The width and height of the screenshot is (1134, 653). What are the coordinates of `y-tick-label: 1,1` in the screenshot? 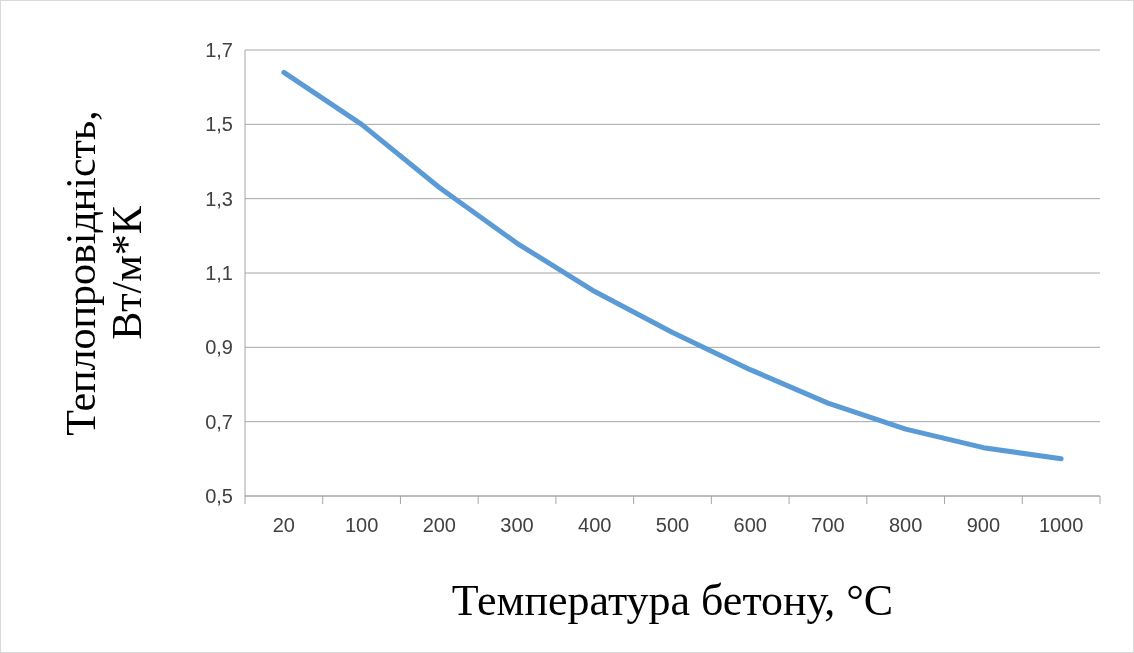 It's located at (219, 273).